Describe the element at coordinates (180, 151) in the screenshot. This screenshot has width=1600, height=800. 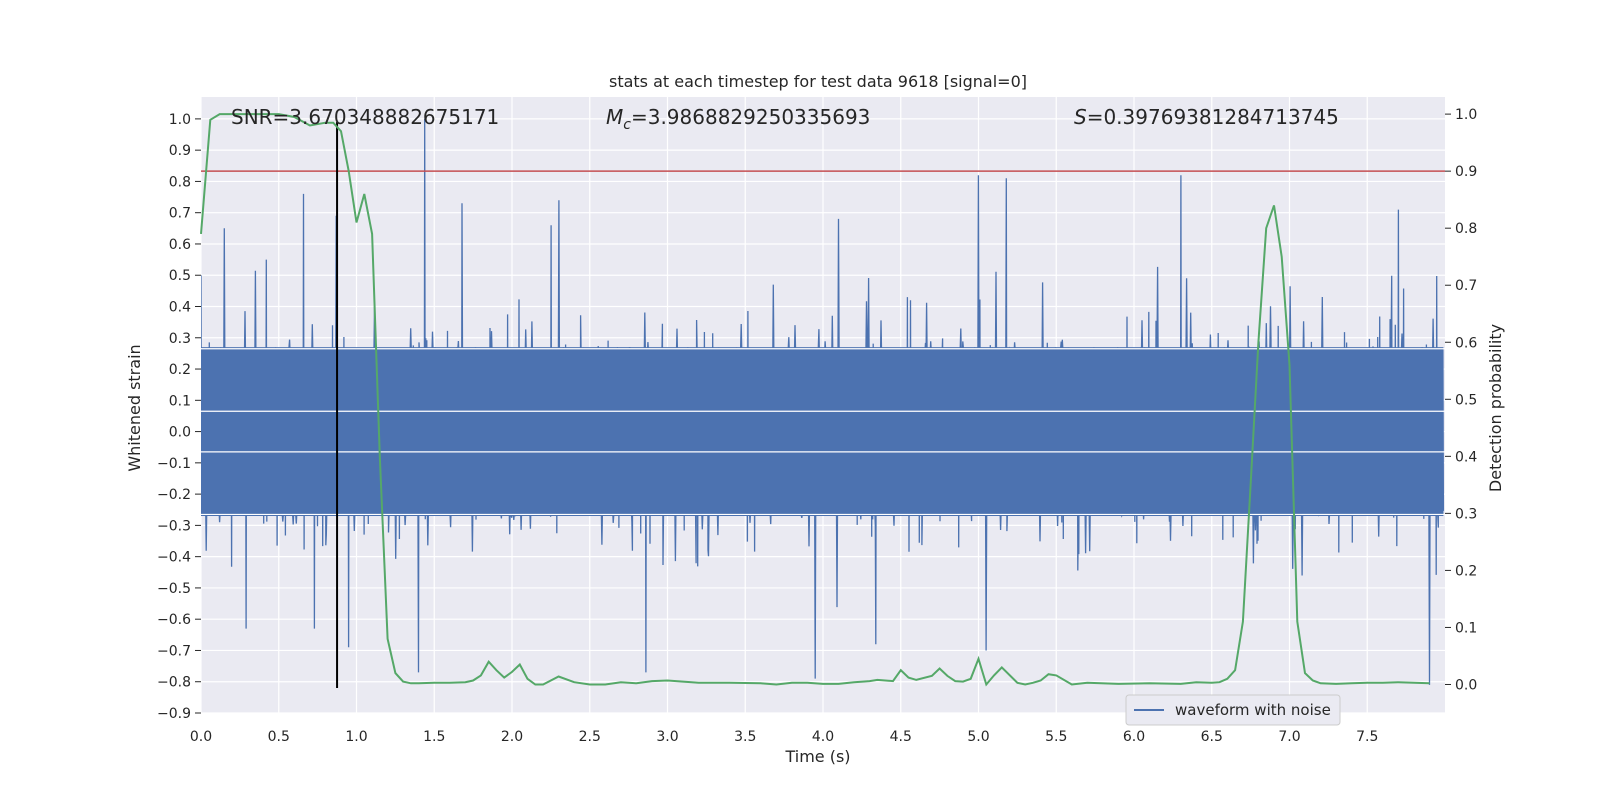
I see `y-tick-label: 0.9` at that location.